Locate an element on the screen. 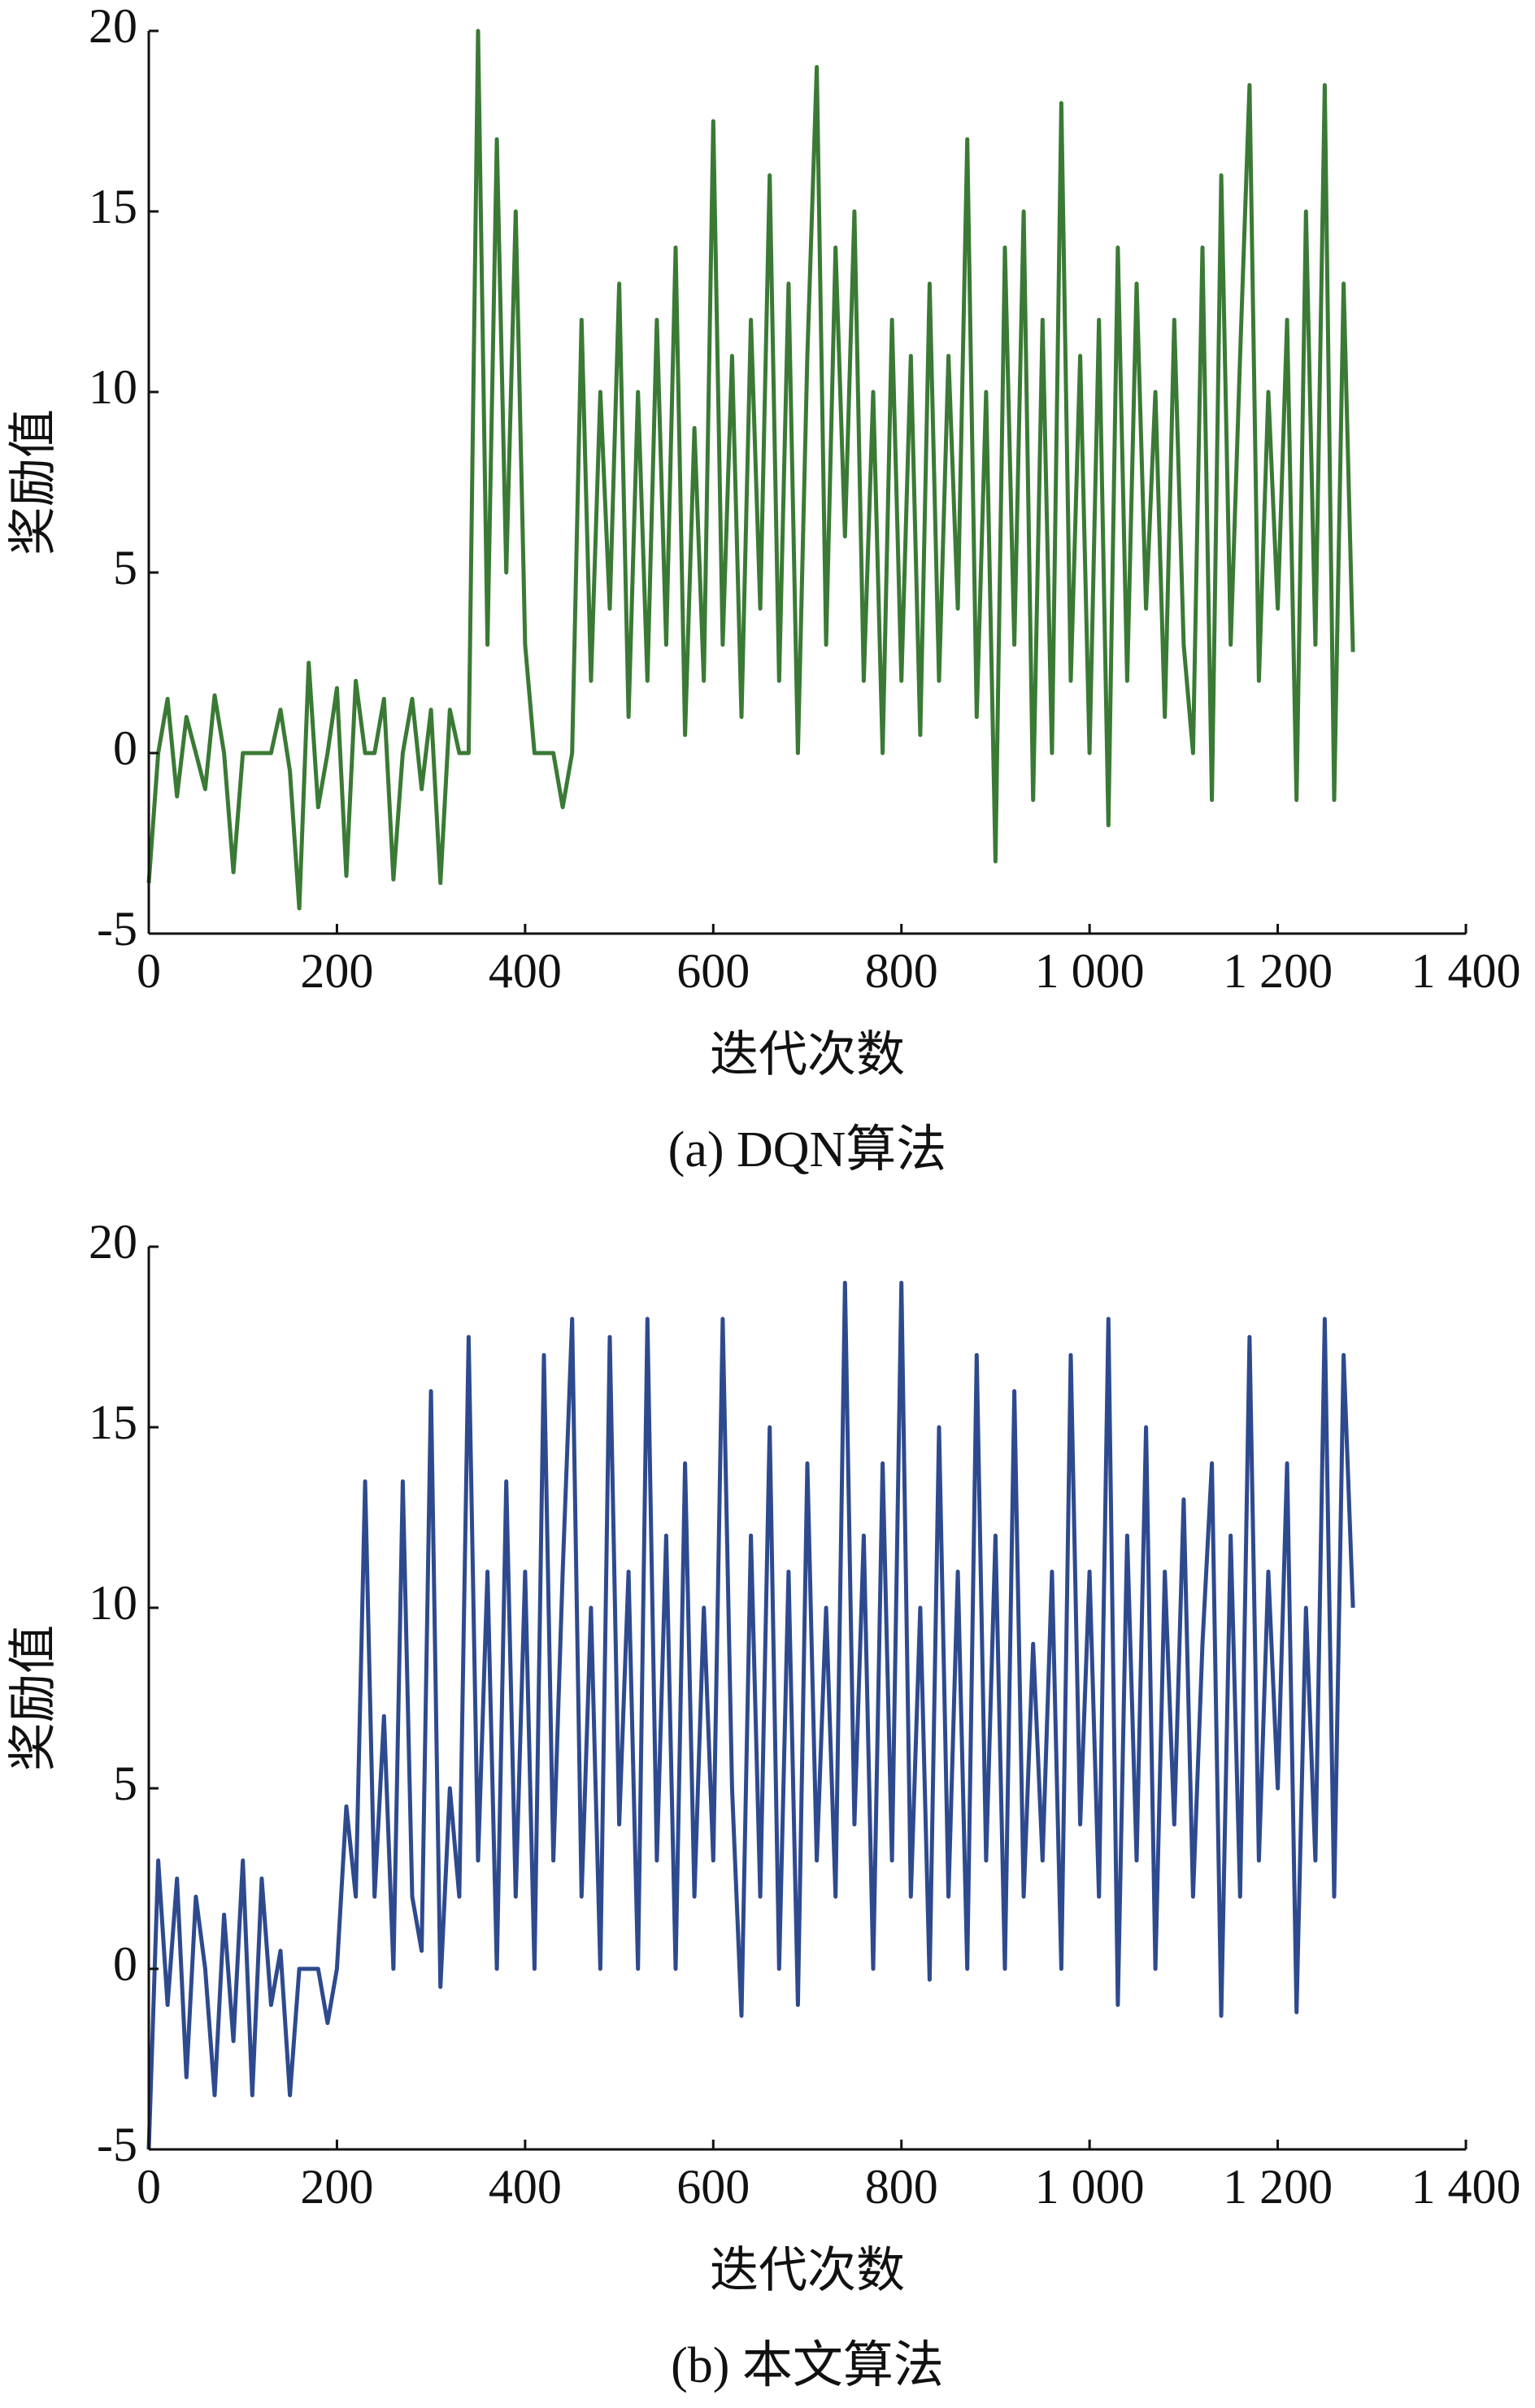 The width and height of the screenshot is (1535, 2408). caption: (b) 本文算法 is located at coordinates (807, 2365).